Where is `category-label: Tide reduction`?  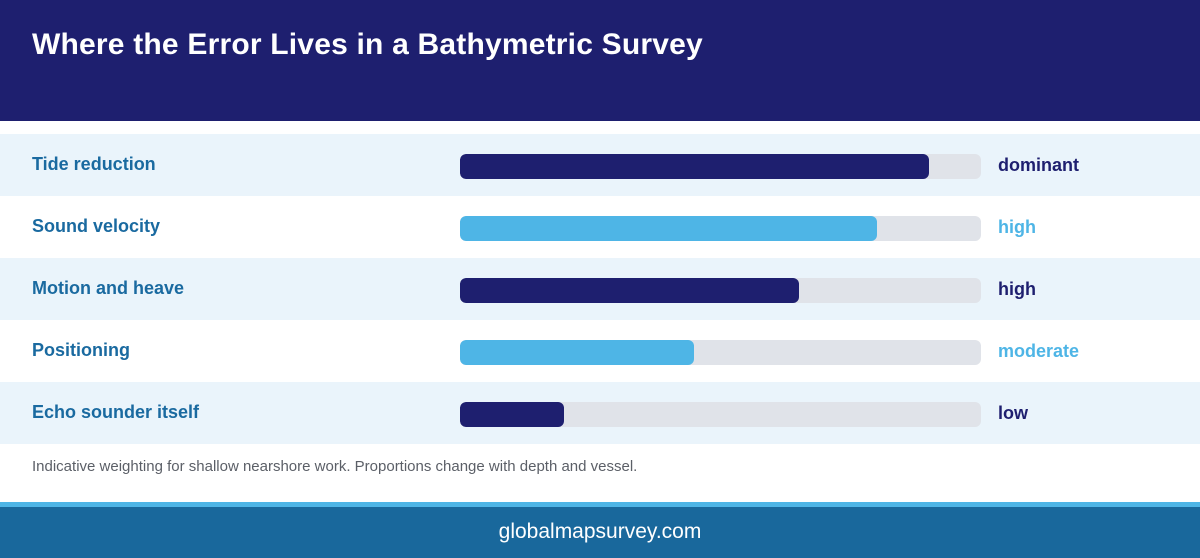
category-label: Tide reduction is located at coordinates (94, 164).